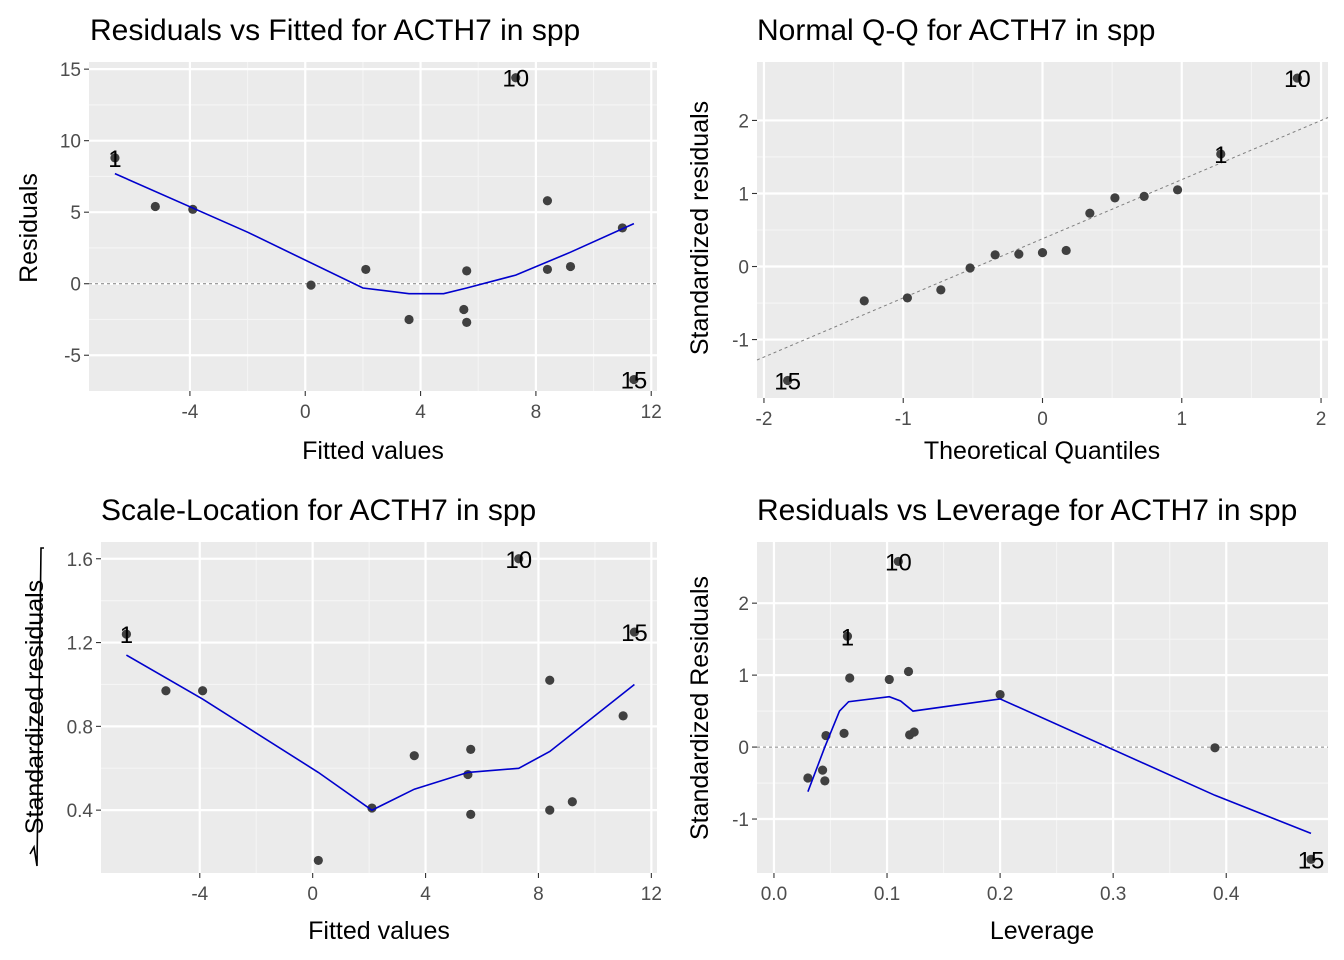 The width and height of the screenshot is (1344, 960). I want to click on x-axis-label: Theoretical Quantiles, so click(1042, 451).